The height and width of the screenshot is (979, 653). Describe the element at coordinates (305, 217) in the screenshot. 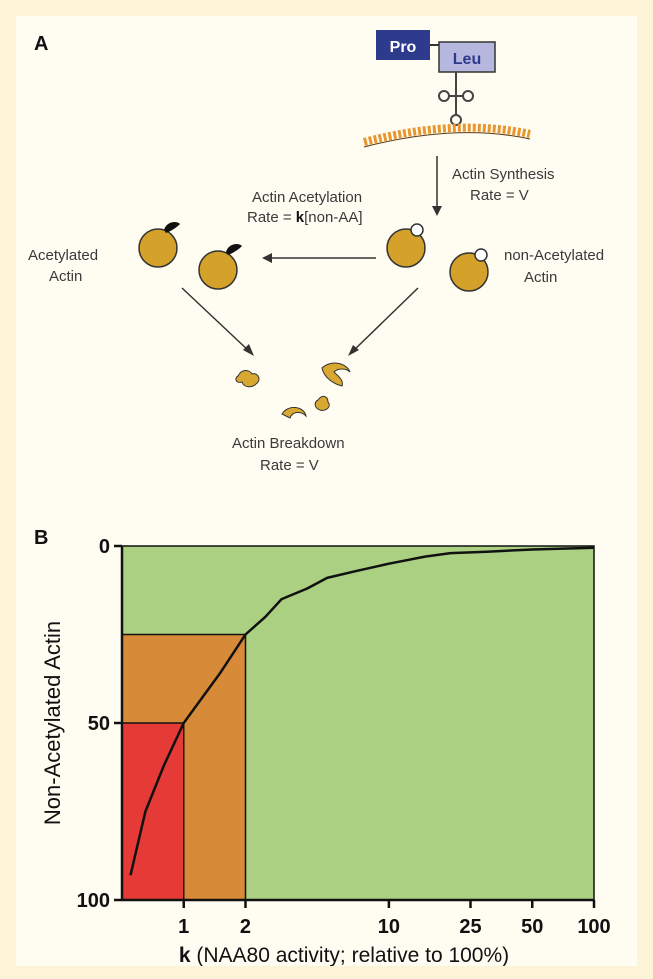

I see `acetylation-label-line2: Rate = k[non-AA]` at that location.